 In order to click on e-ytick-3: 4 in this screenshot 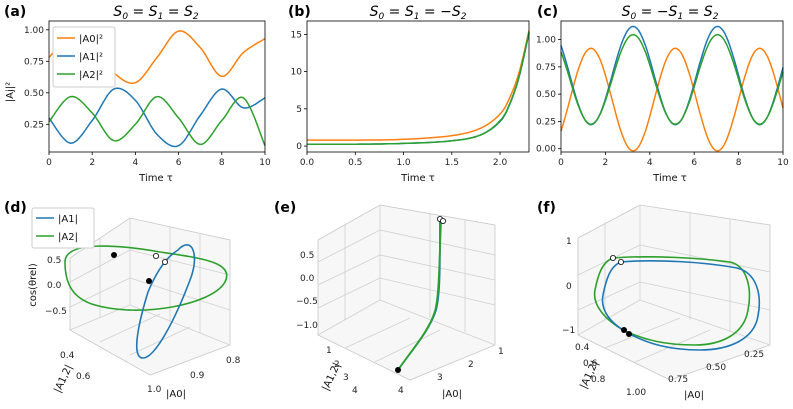, I will do `click(355, 391)`.